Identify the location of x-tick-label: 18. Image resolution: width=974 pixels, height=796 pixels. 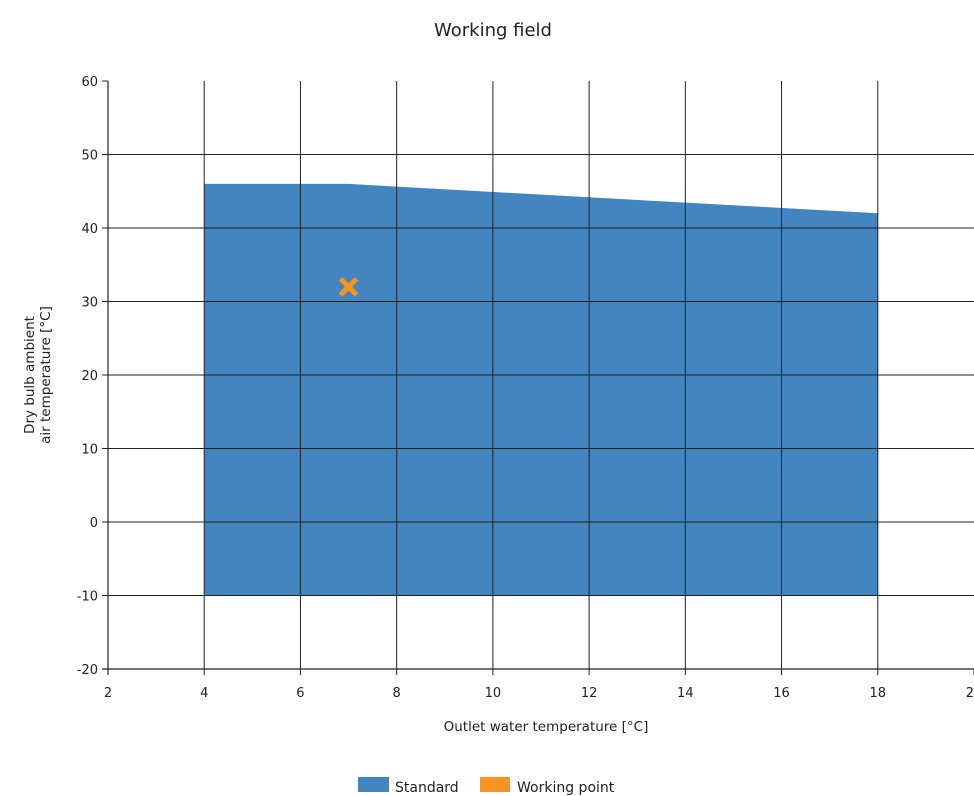
(878, 693).